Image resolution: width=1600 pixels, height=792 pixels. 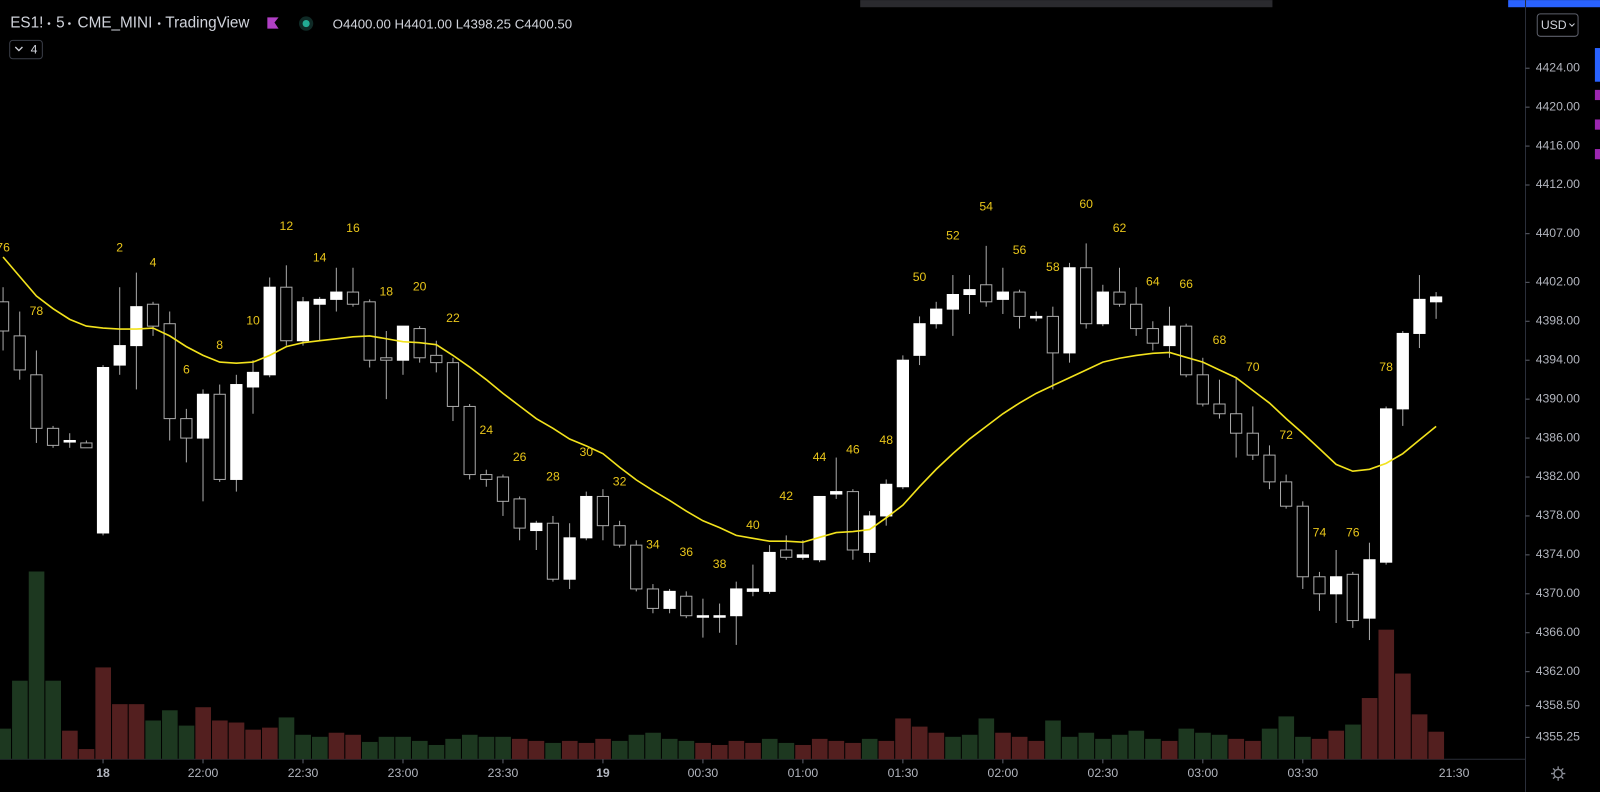 I want to click on bar-count-label: 34, so click(x=653, y=545).